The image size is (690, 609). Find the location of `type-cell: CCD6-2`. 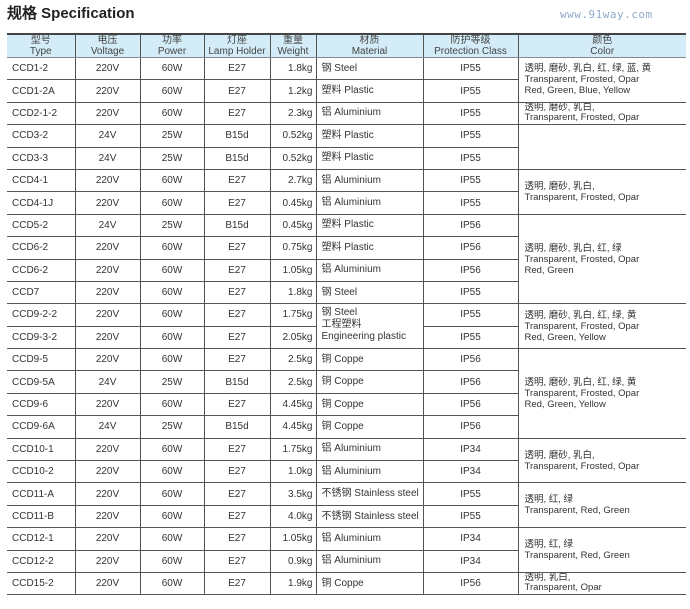

type-cell: CCD6-2 is located at coordinates (41, 248).